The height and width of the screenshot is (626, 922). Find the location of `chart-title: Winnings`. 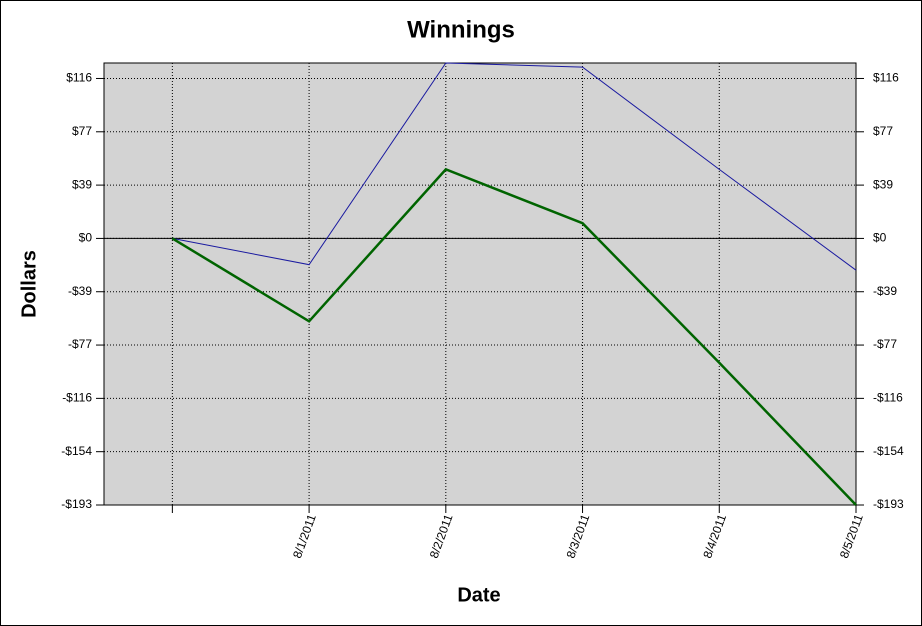

chart-title: Winnings is located at coordinates (461, 29).